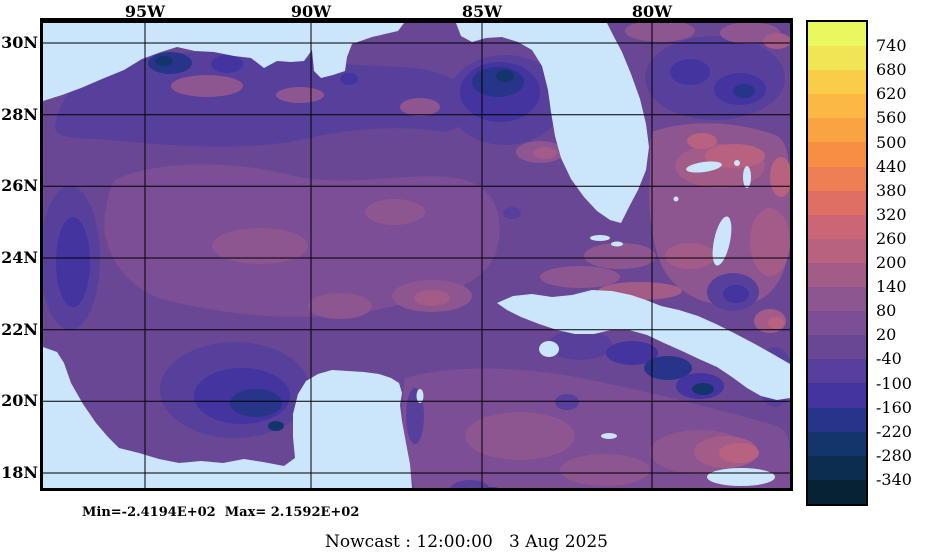  What do you see at coordinates (891, 238) in the screenshot?
I see `colorbar-tick-label: 260` at bounding box center [891, 238].